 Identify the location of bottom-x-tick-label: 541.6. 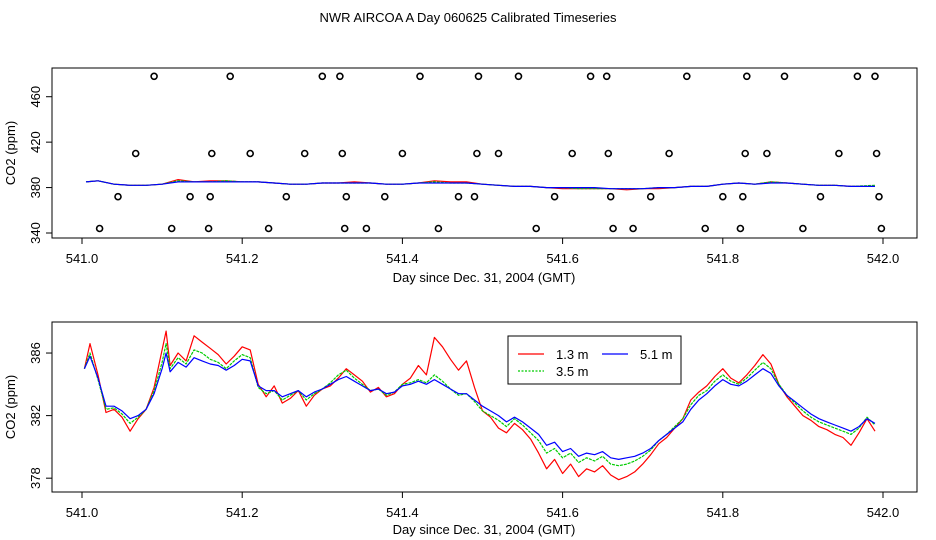
(562, 512).